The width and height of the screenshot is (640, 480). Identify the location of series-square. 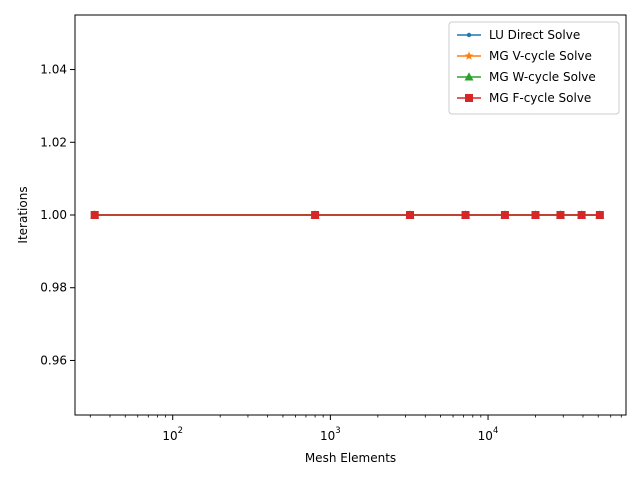
(347, 215).